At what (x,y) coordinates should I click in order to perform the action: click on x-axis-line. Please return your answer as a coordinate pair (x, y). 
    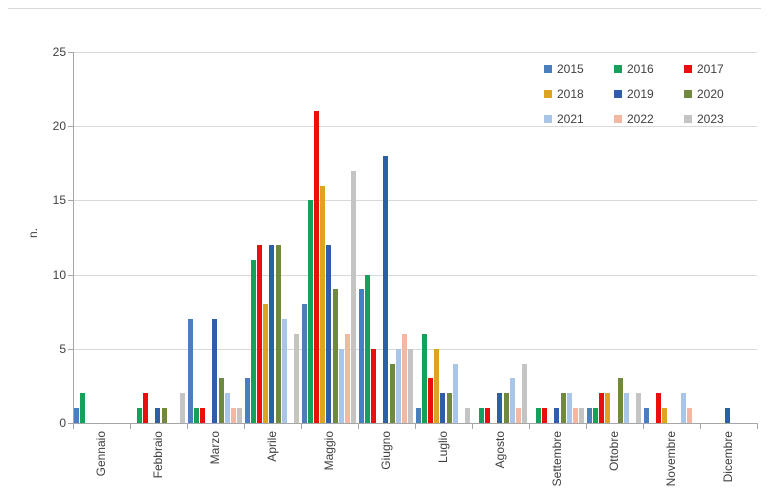
    Looking at the image, I should click on (415, 423).